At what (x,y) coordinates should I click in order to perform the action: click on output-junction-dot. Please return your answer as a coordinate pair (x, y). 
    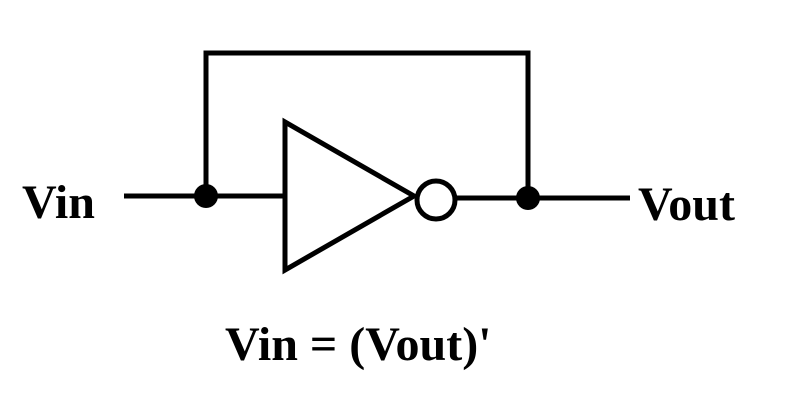
    Looking at the image, I should click on (528, 198).